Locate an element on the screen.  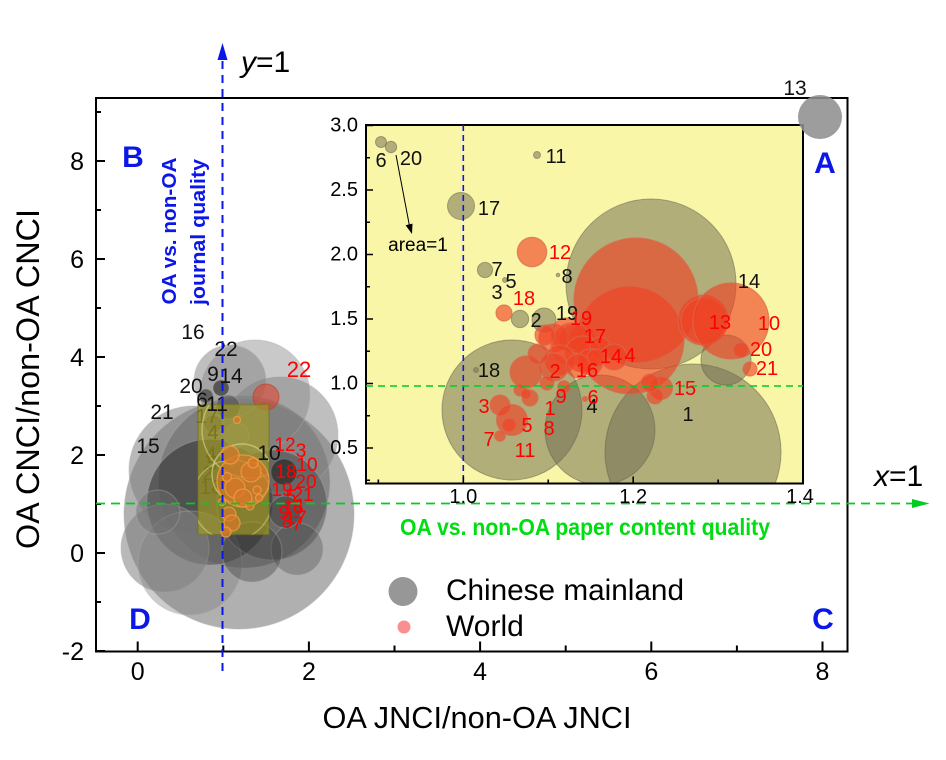
svg-text: Chinese mainland is located at coordinates (565, 590).